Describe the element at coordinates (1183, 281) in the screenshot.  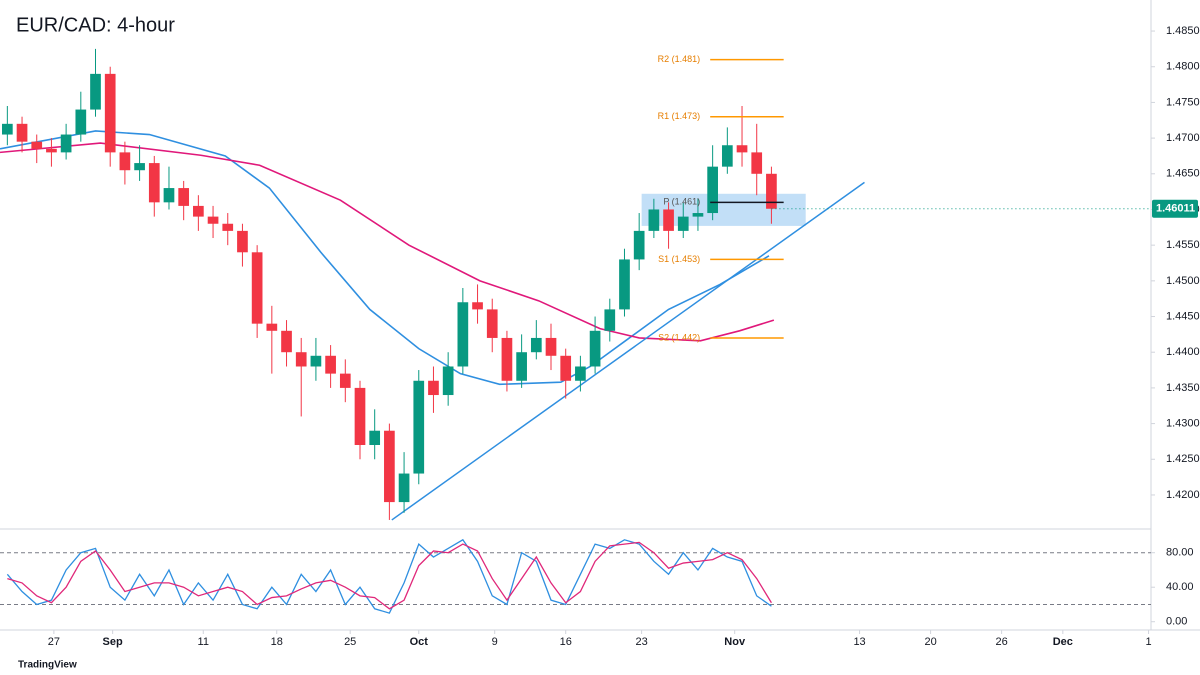
I see `y-tick-label: 1.45000` at that location.